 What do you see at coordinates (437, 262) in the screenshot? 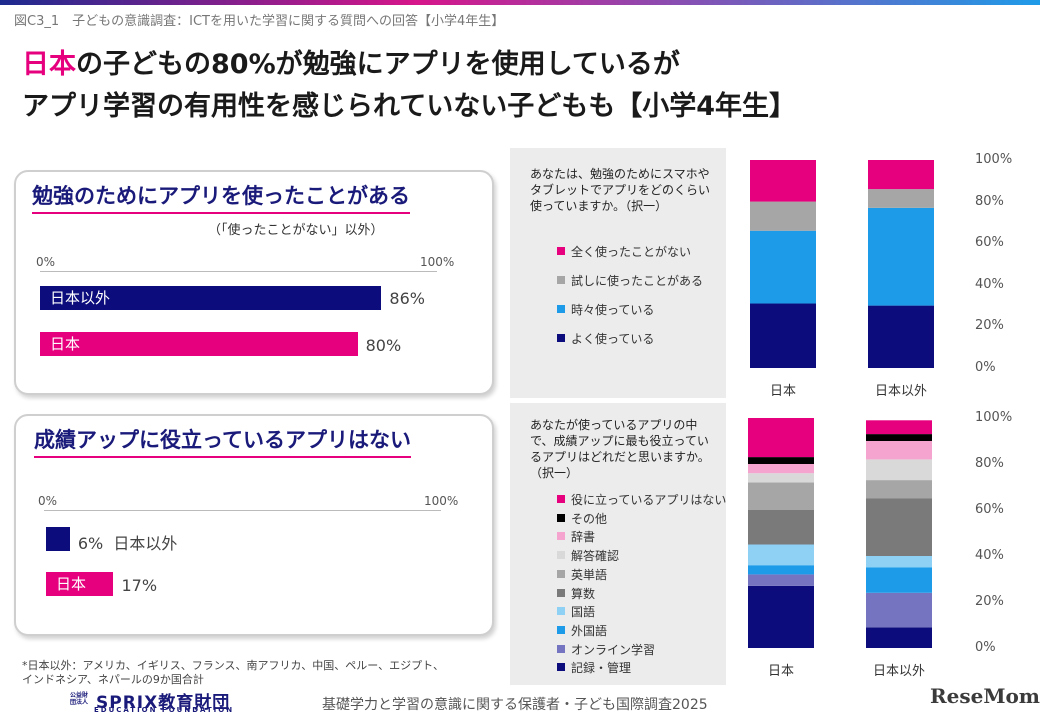
I see `chart1-tick-100: 100%` at bounding box center [437, 262].